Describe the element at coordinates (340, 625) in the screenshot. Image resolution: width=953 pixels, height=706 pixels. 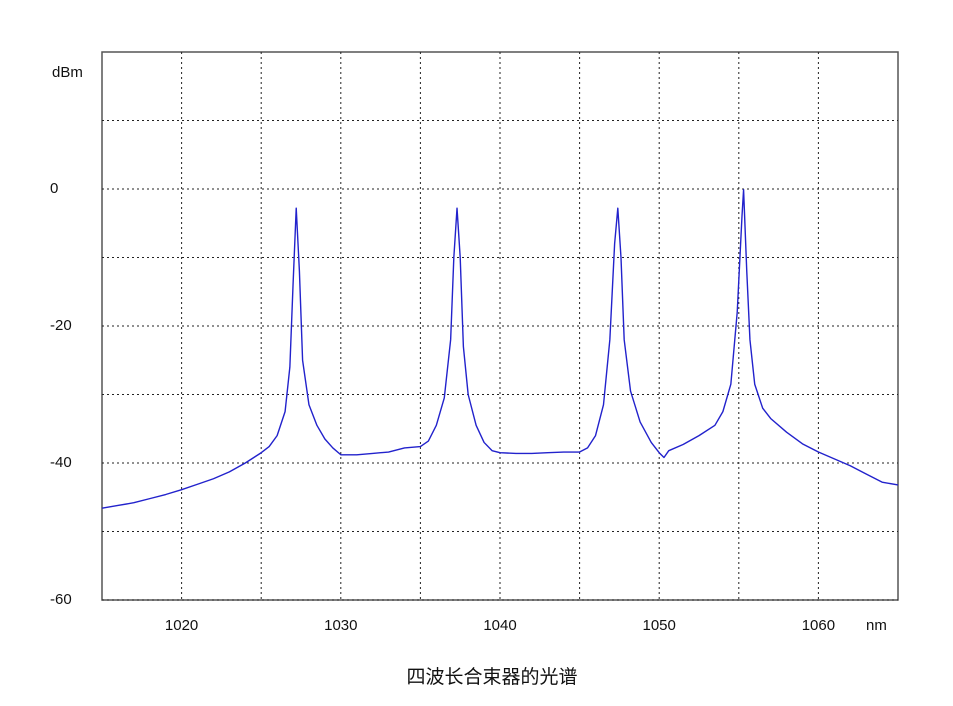
I see `x-tick-label: 1030` at that location.